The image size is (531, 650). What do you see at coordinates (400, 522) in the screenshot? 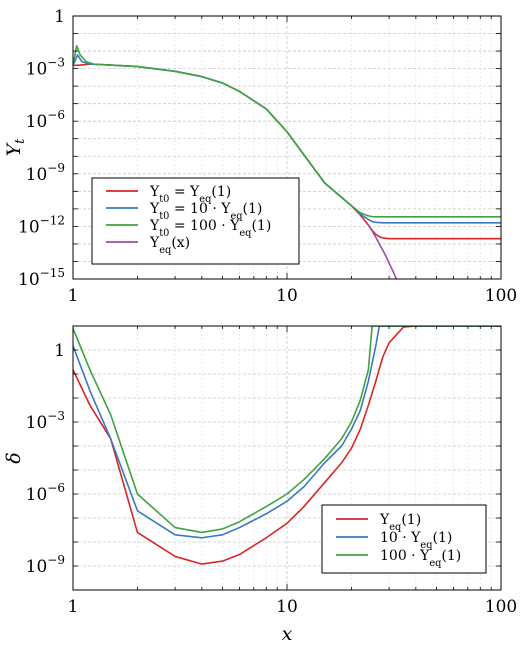
I see `legend-entry-1: Yeq(1)` at bounding box center [400, 522].